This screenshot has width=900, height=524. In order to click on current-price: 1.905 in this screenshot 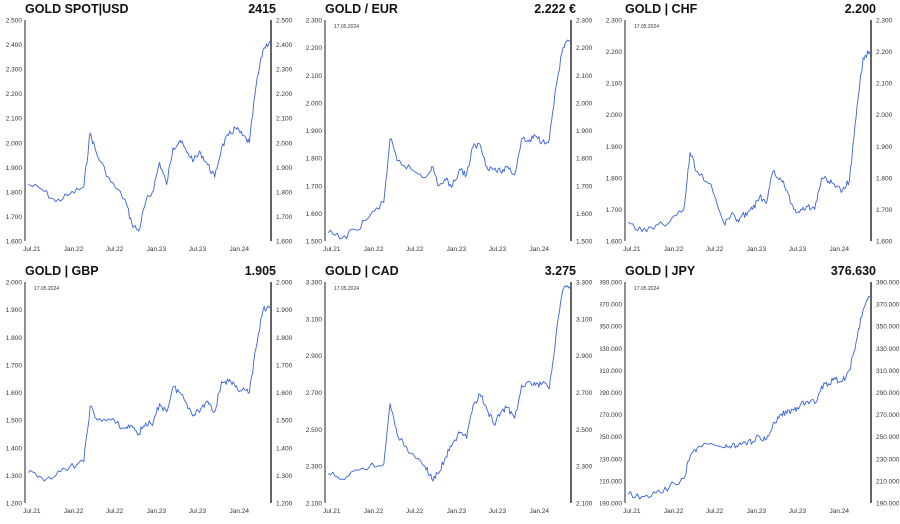, I will do `click(260, 271)`.